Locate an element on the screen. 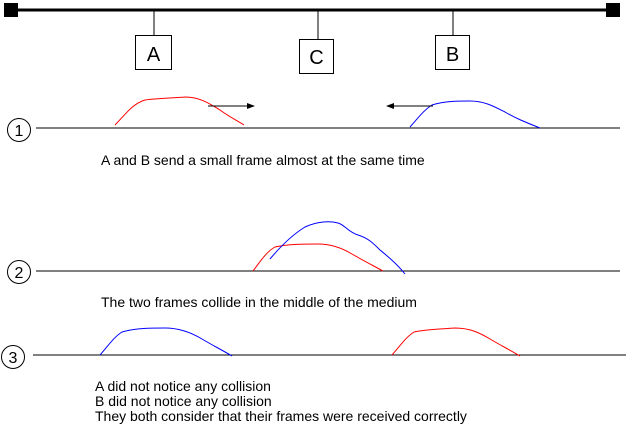 Image resolution: width=627 pixels, height=427 pixels. station-c-box is located at coordinates (316, 56).